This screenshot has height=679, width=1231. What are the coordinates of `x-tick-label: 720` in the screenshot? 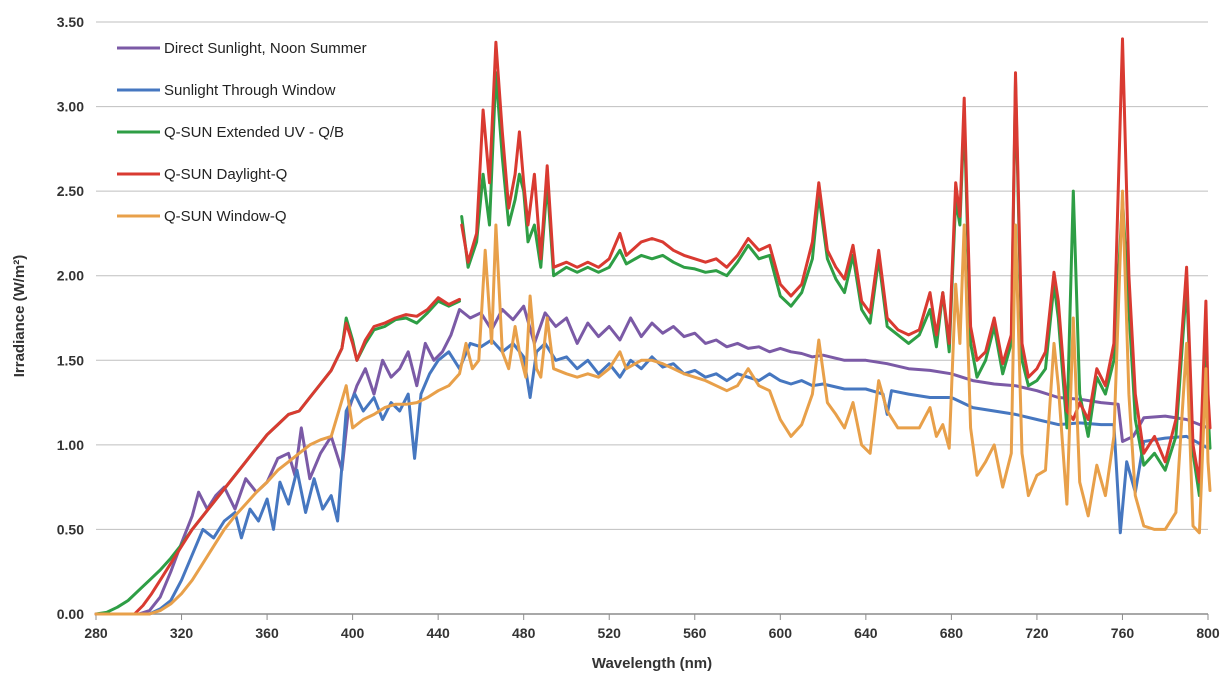 It's located at (1037, 633).